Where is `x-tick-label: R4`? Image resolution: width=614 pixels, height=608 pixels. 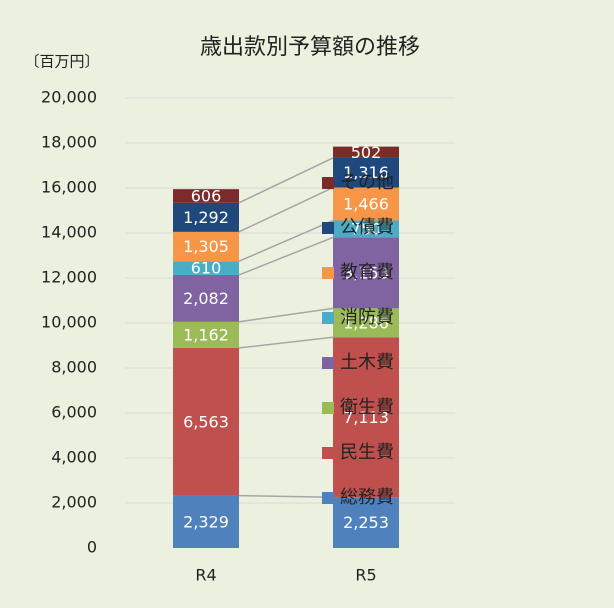
x-tick-label: R4 is located at coordinates (205, 575).